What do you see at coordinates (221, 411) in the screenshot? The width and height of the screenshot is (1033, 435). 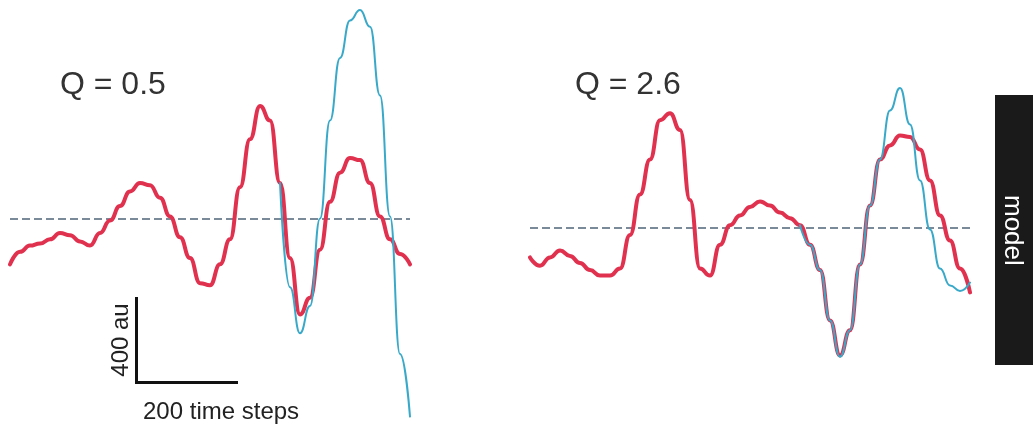 I see `annotation: 200 time steps` at bounding box center [221, 411].